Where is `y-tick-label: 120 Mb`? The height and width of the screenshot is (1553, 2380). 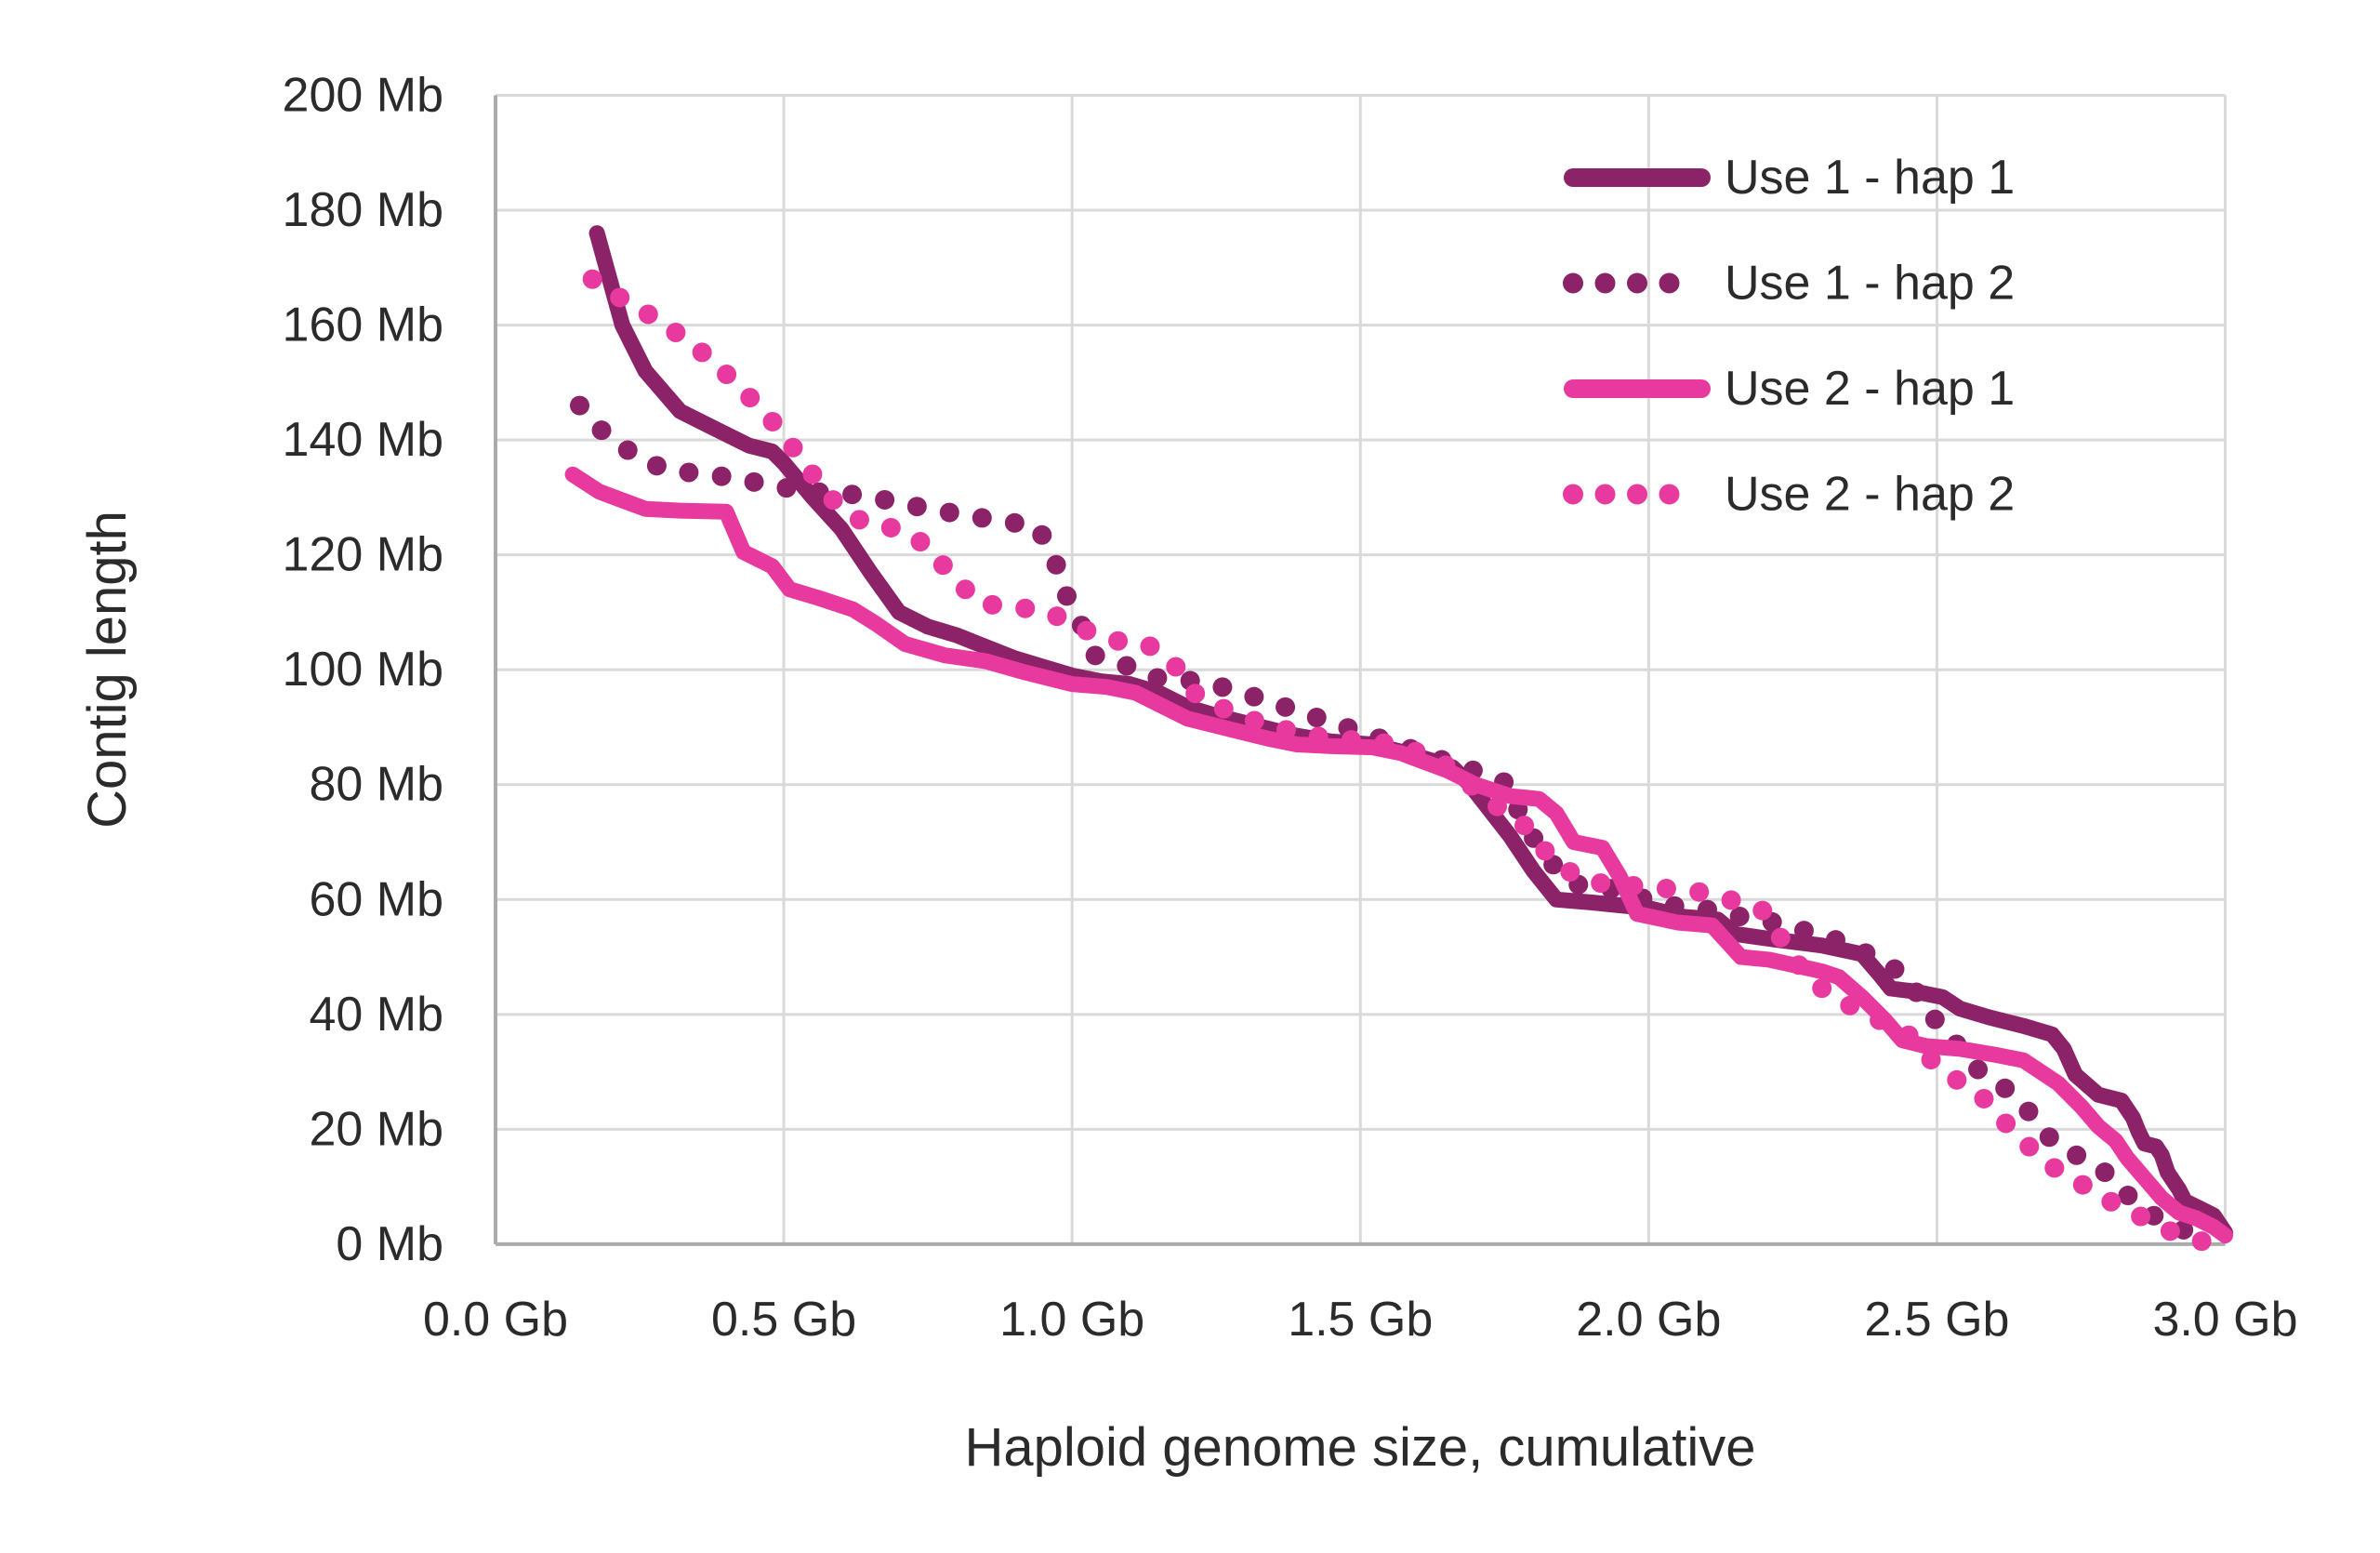 y-tick-label: 120 Mb is located at coordinates (363, 555).